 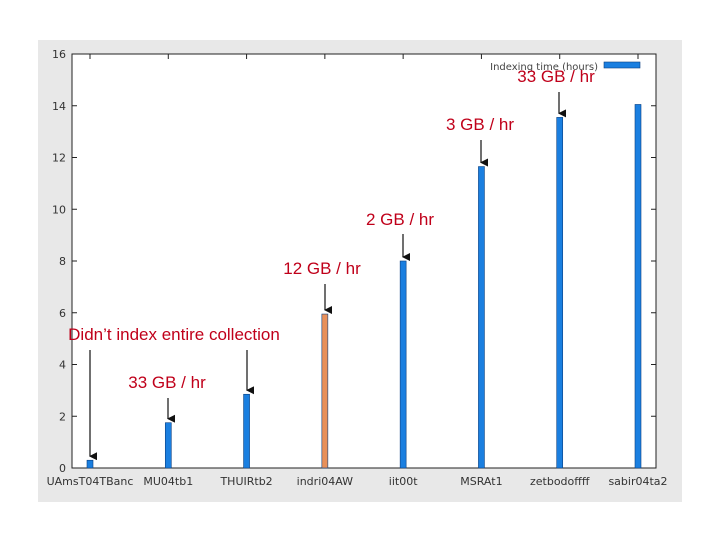 I want to click on annotation-label: 3 GB / hr, so click(x=480, y=124).